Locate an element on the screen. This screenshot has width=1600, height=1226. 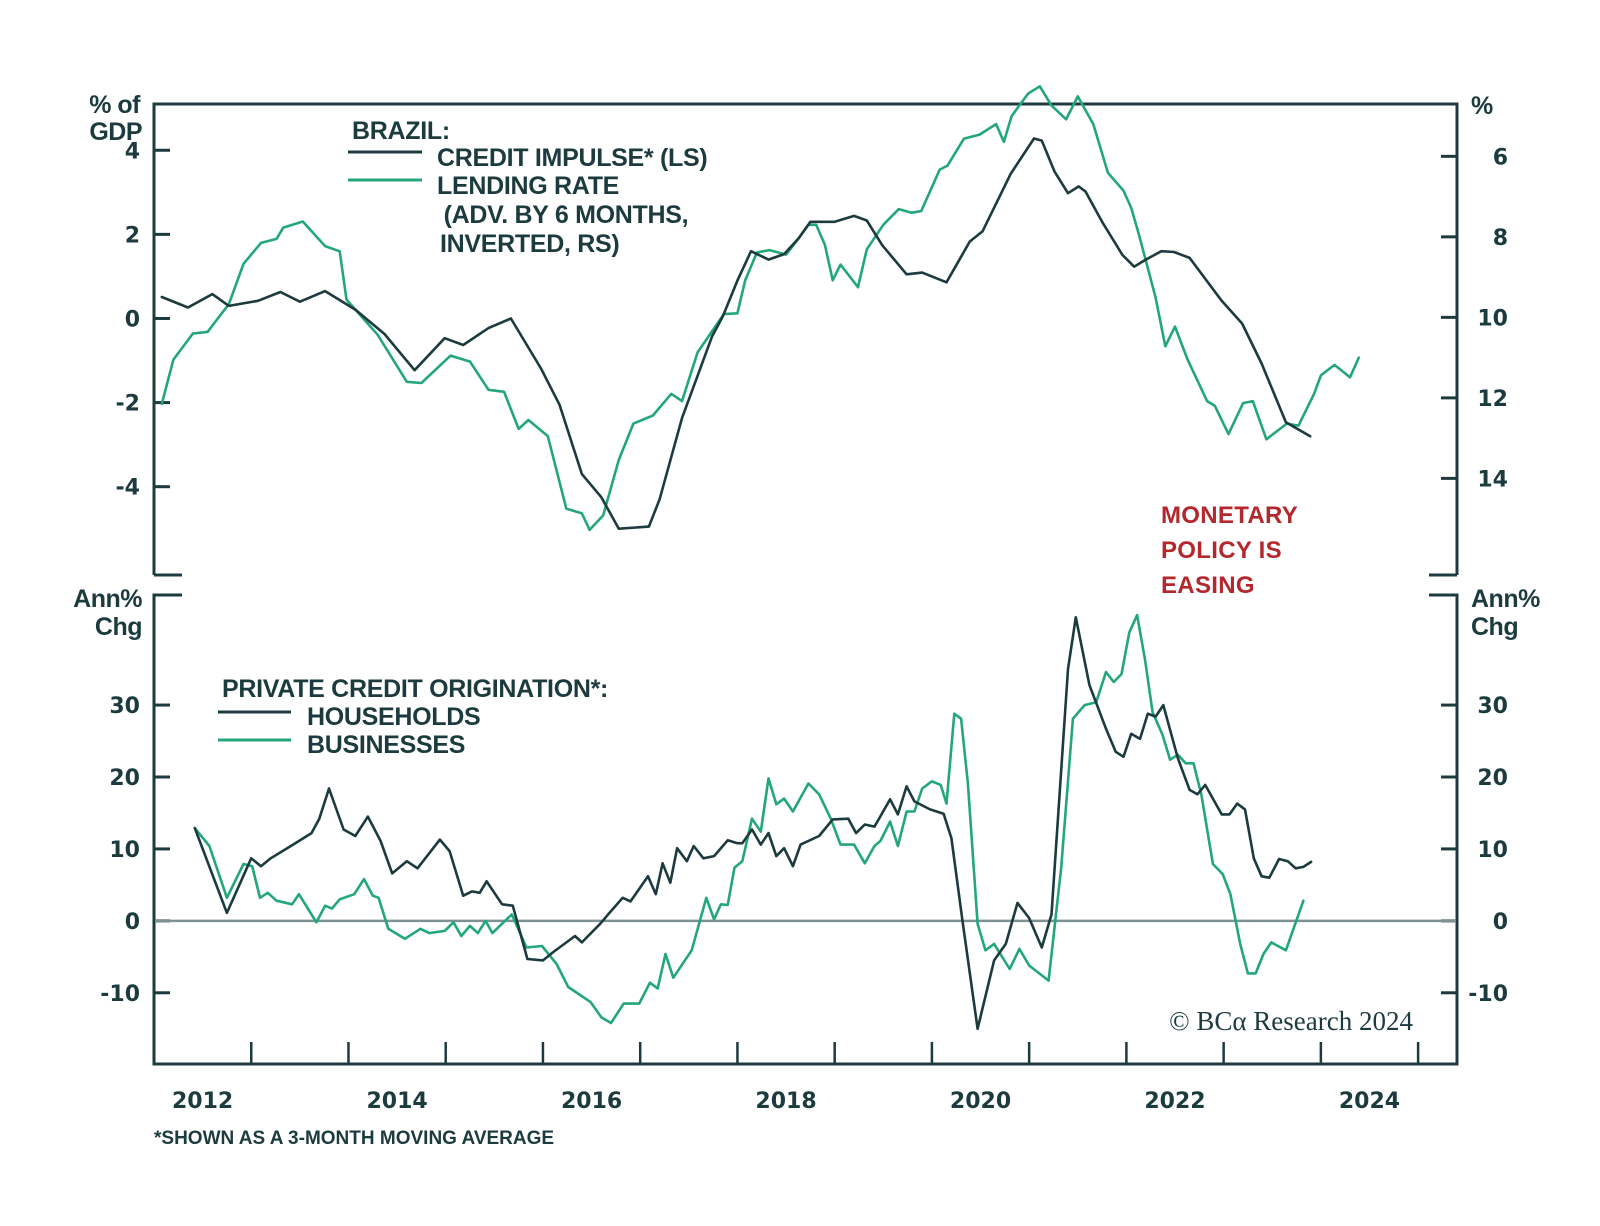
x-tick-label: 2022 is located at coordinates (1174, 1101).